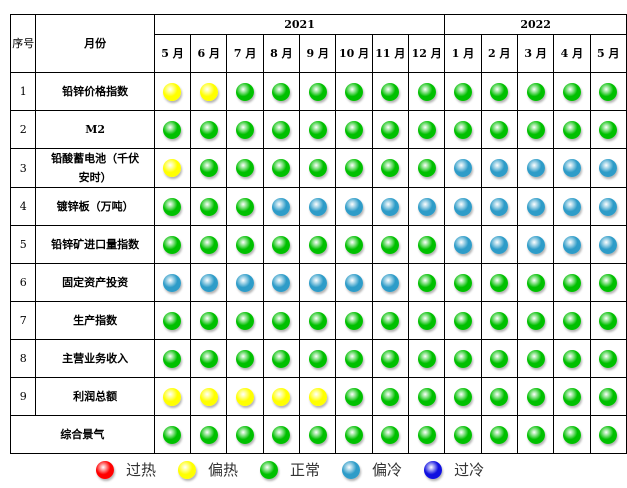 The height and width of the screenshot is (488, 627). What do you see at coordinates (223, 470) in the screenshot?
I see `legend-label: 偏热` at bounding box center [223, 470].